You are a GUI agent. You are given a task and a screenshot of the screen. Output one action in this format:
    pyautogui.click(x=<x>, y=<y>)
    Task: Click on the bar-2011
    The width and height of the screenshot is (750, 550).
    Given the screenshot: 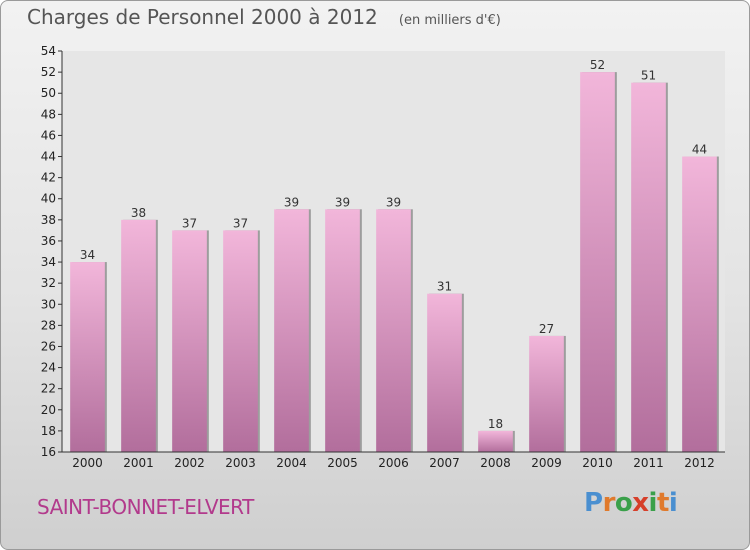 What is the action you would take?
    pyautogui.click(x=648, y=267)
    